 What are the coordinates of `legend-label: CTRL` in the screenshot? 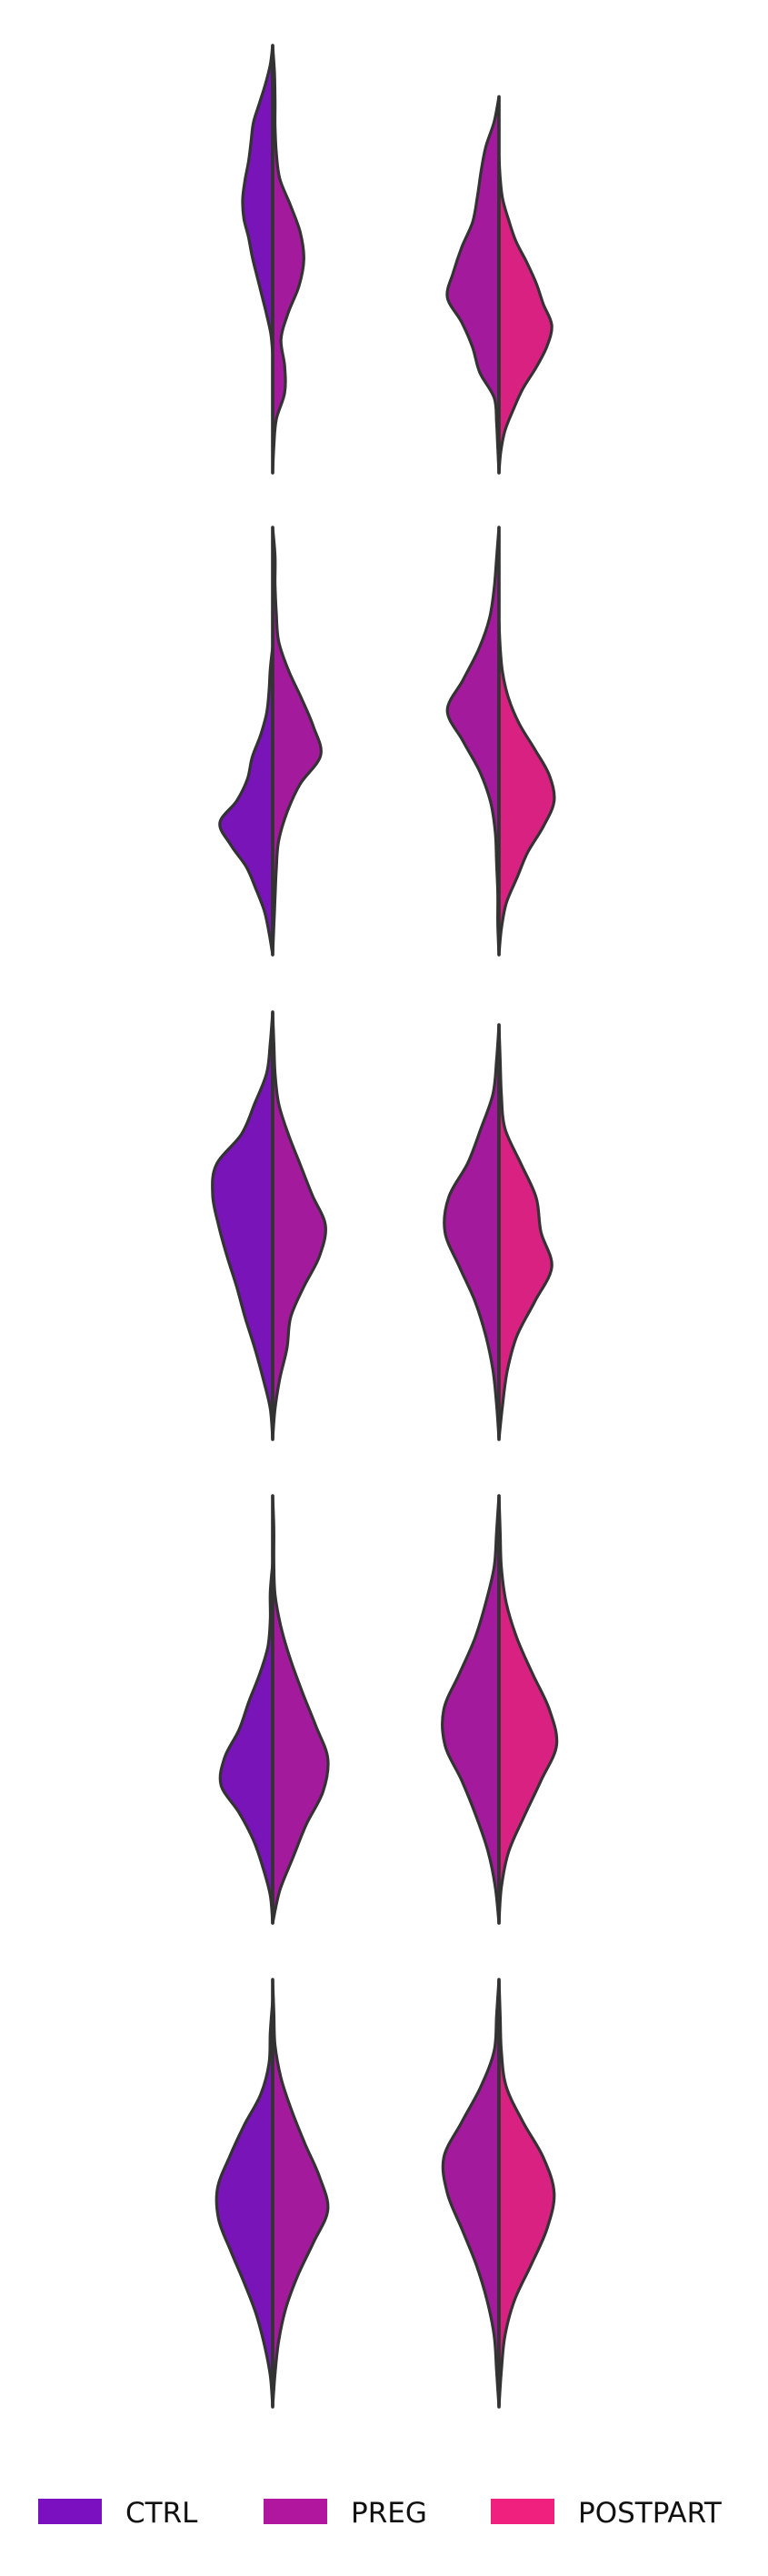 It's located at (161, 2513).